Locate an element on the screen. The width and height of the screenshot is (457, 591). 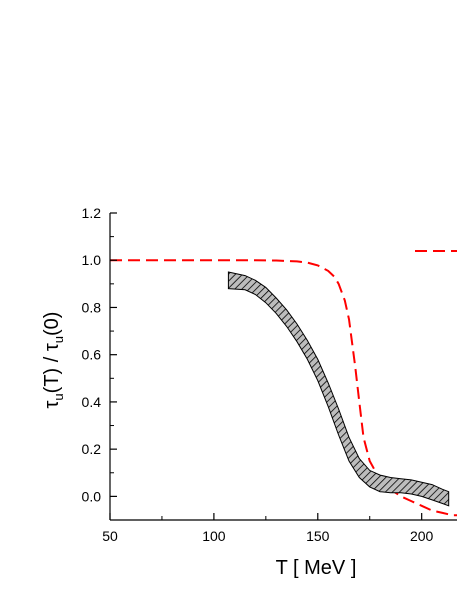
x-tick-label: 150 is located at coordinates (318, 536).